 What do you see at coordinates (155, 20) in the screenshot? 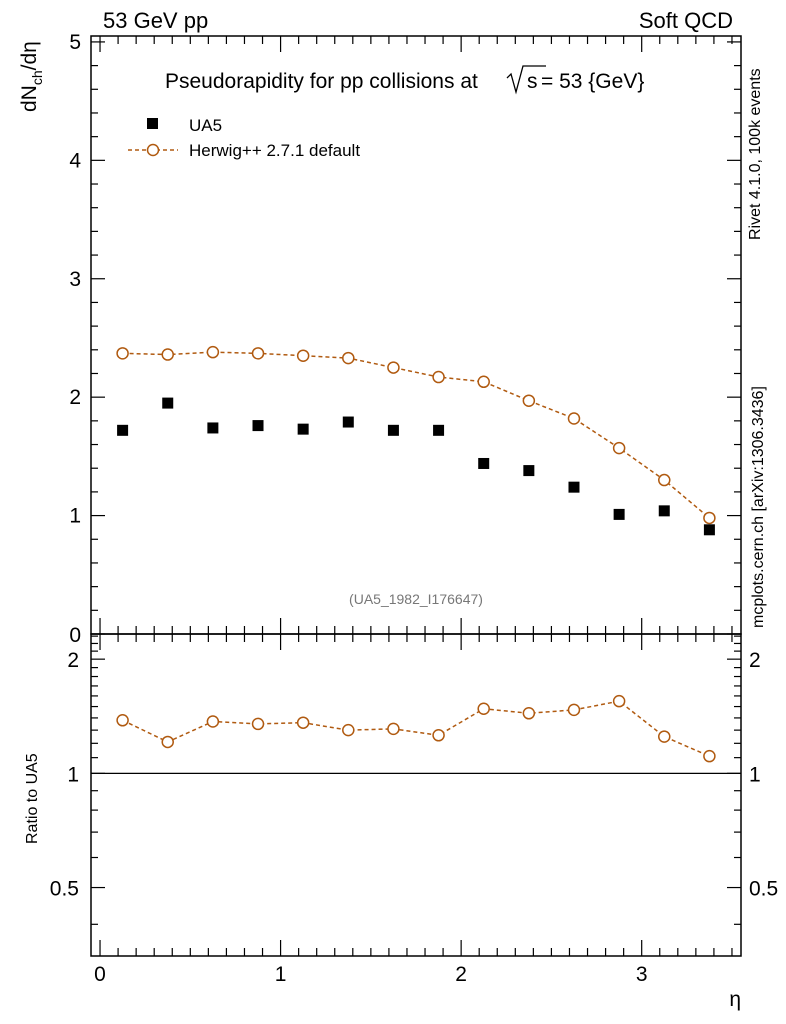
I see `header-left: 53 GeV pp` at bounding box center [155, 20].